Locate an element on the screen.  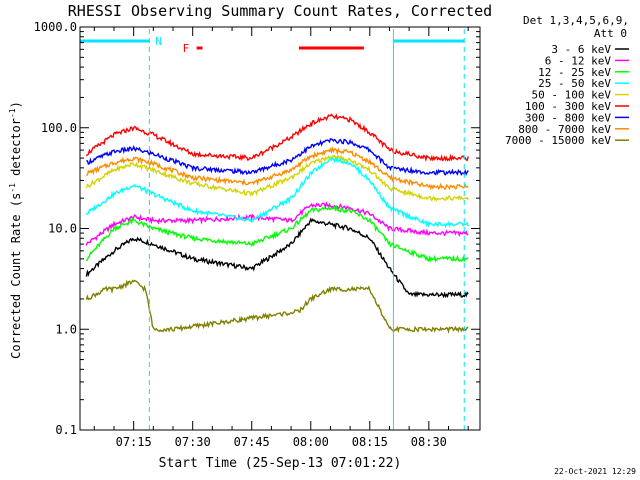
x-tick-label: 08:30 is located at coordinates (429, 442).